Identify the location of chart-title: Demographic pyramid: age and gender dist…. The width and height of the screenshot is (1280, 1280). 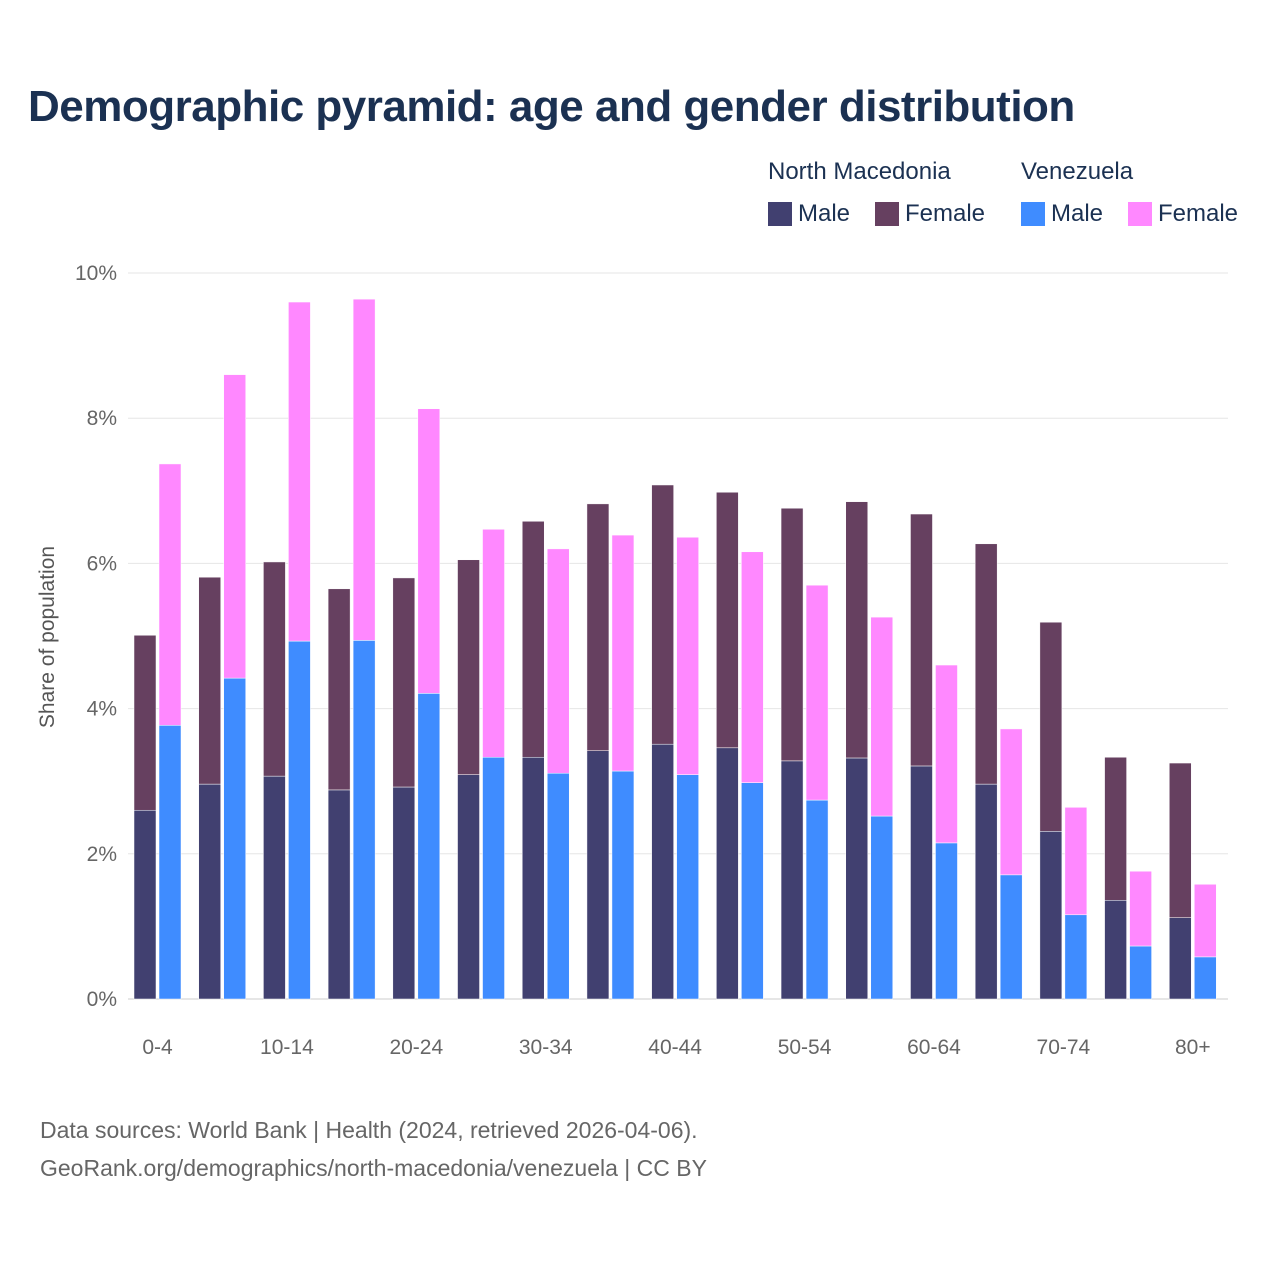
(551, 106).